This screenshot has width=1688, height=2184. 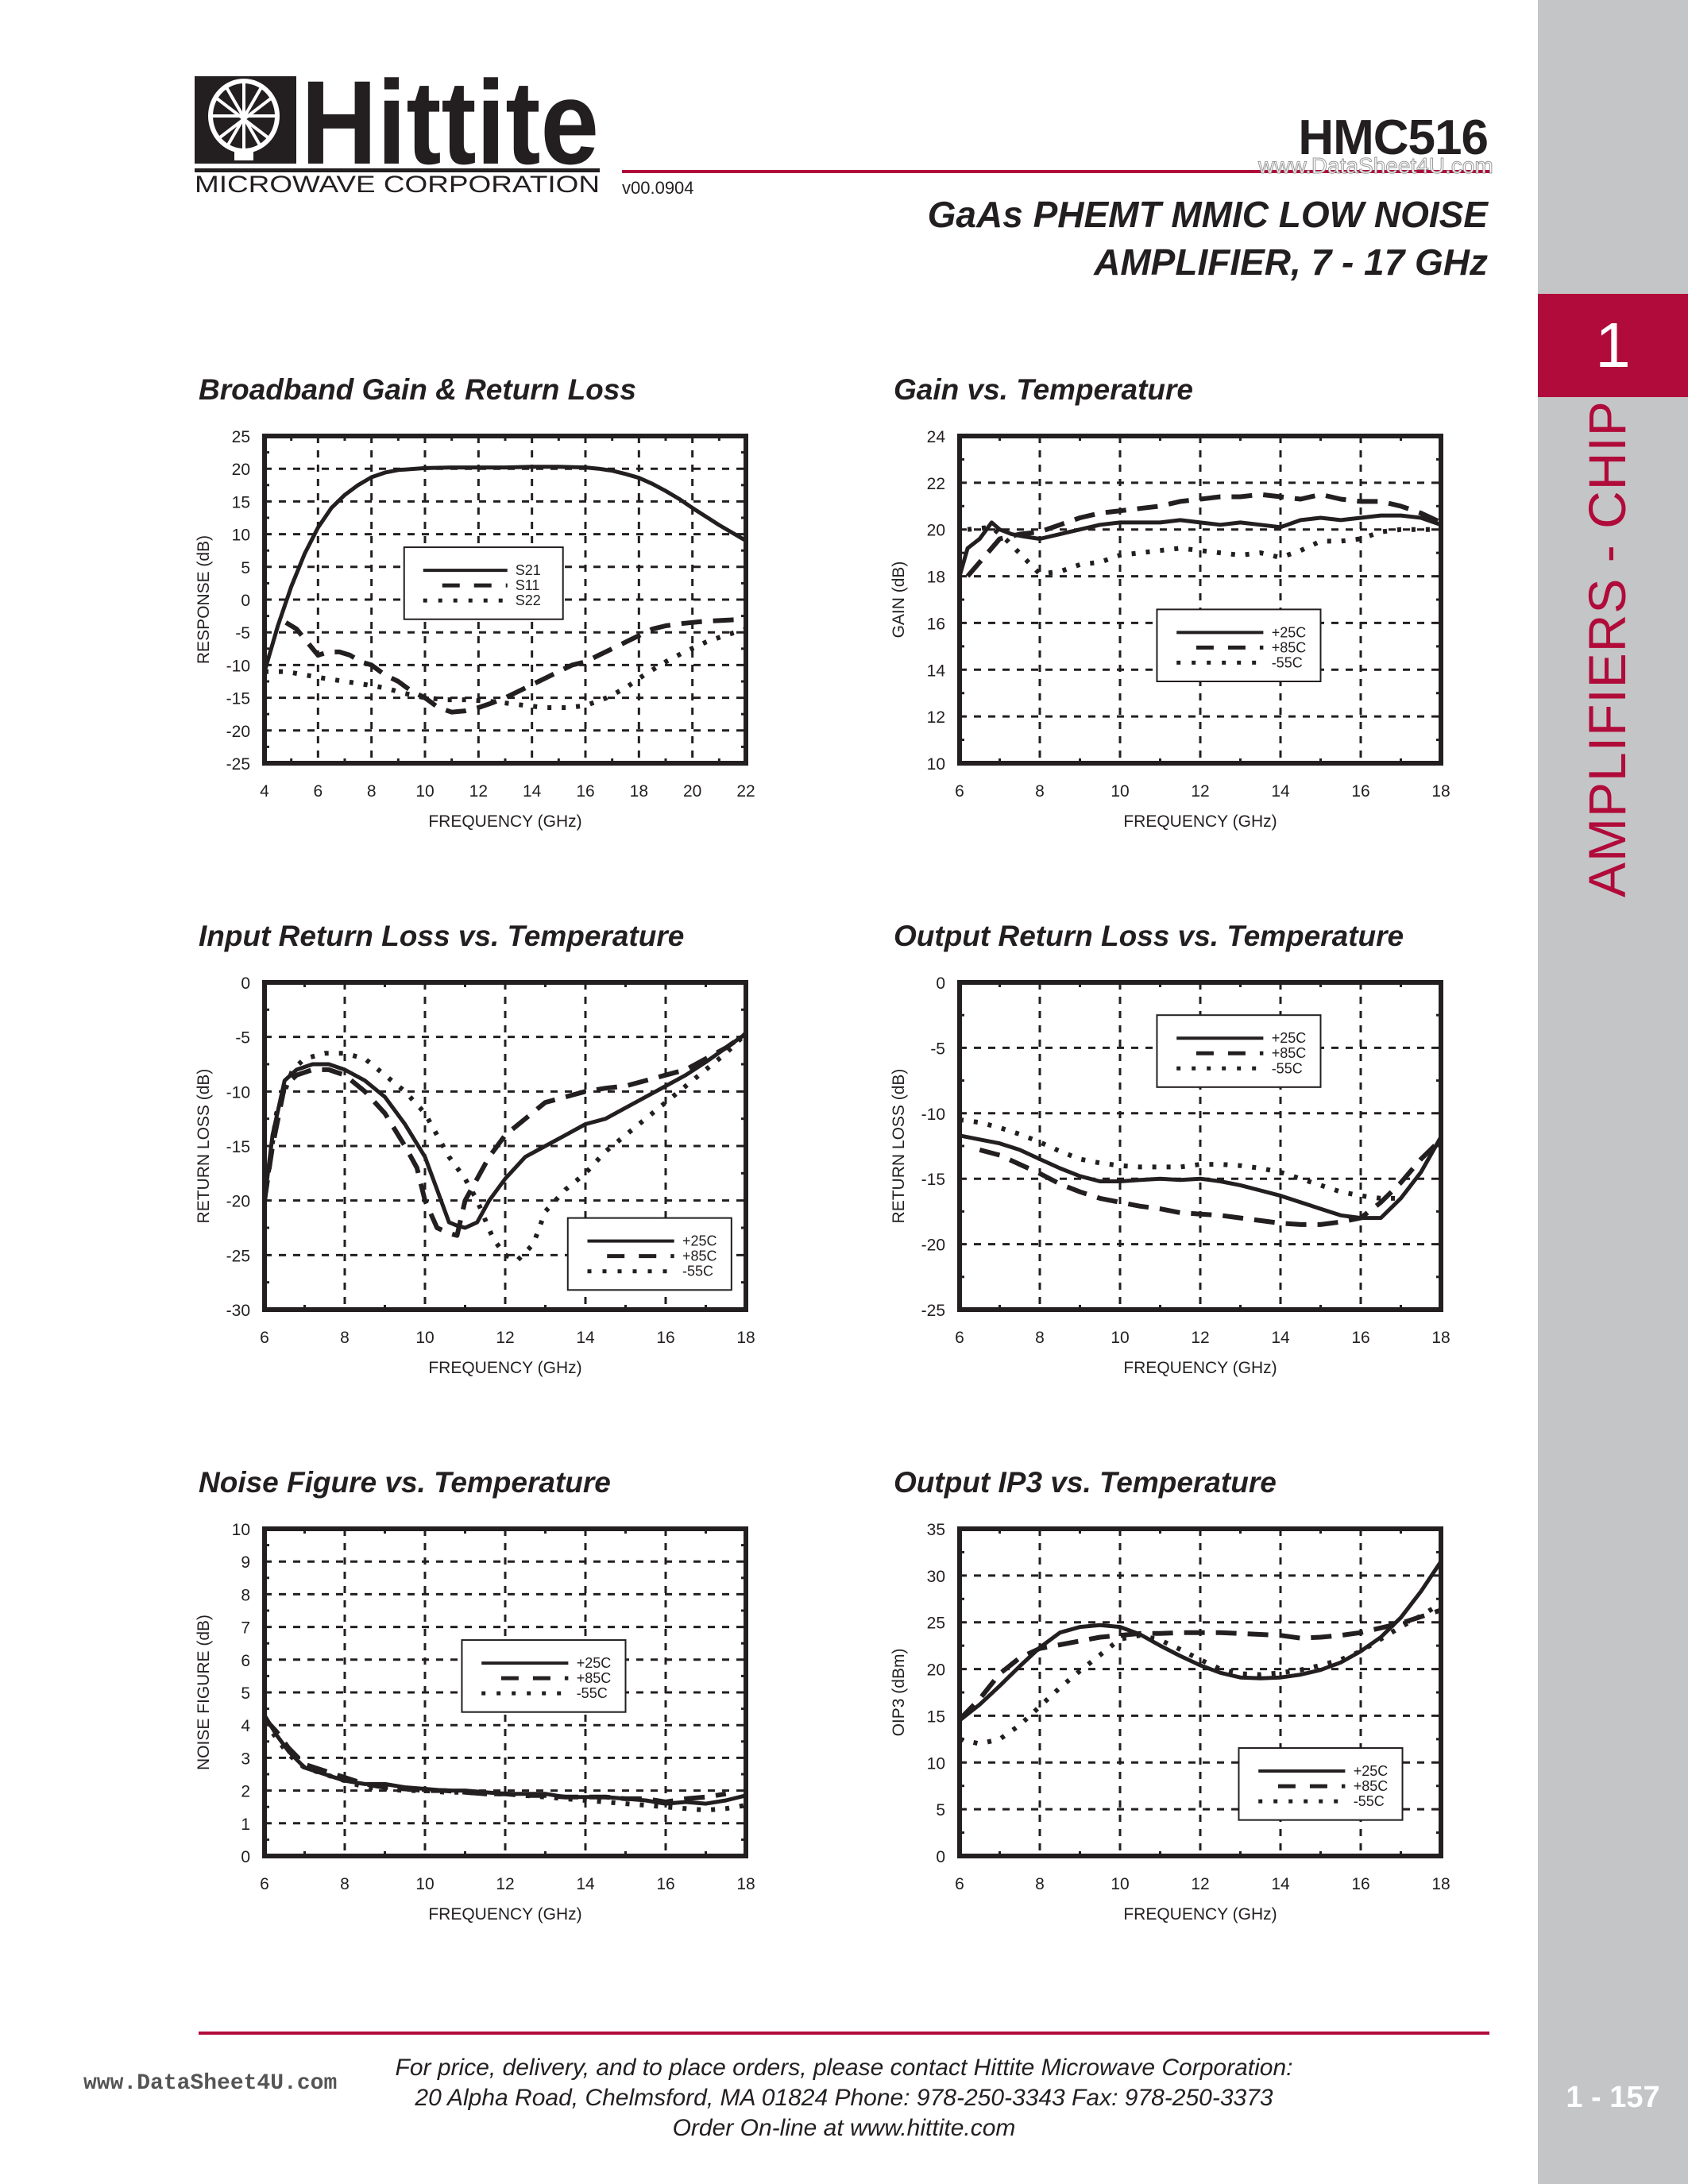 I want to click on y-tick-label: 16, so click(x=936, y=624).